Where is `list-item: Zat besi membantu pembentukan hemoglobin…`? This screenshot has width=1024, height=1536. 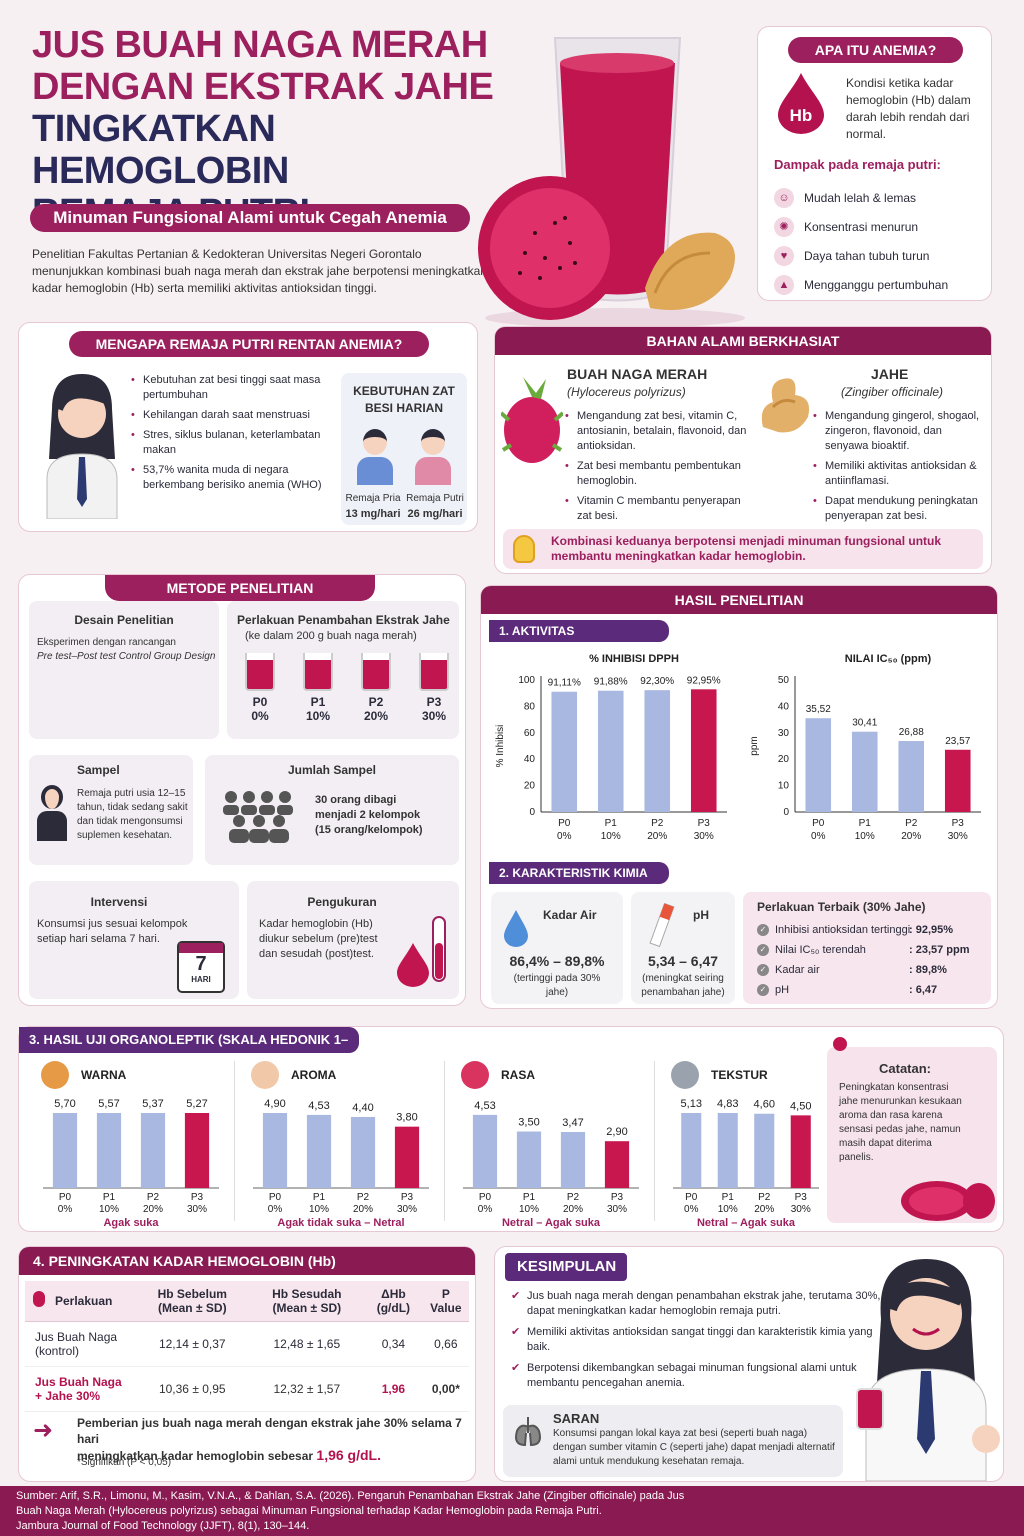 list-item: Zat besi membantu pembentukan hemoglobin… is located at coordinates (657, 474).